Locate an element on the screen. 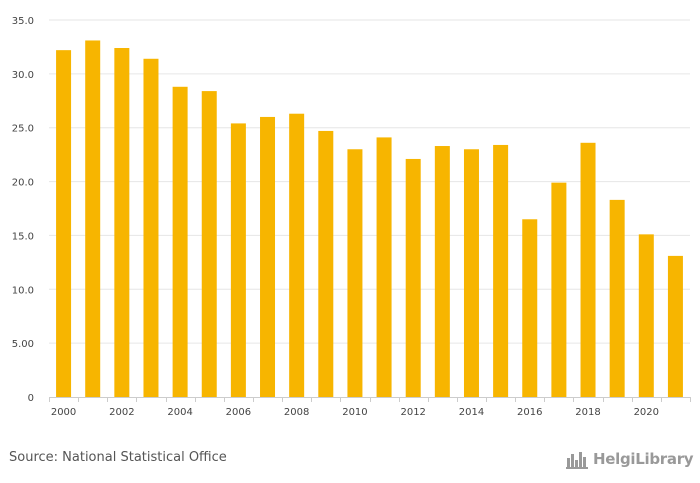  bar-2019 is located at coordinates (617, 298).